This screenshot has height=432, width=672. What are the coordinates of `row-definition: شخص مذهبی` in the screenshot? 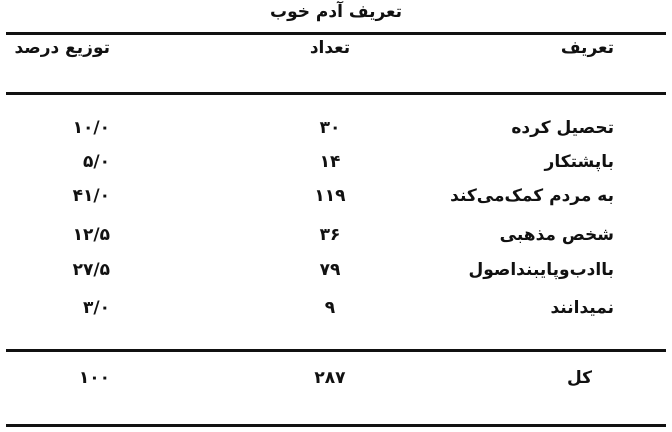 It's located at (556, 235).